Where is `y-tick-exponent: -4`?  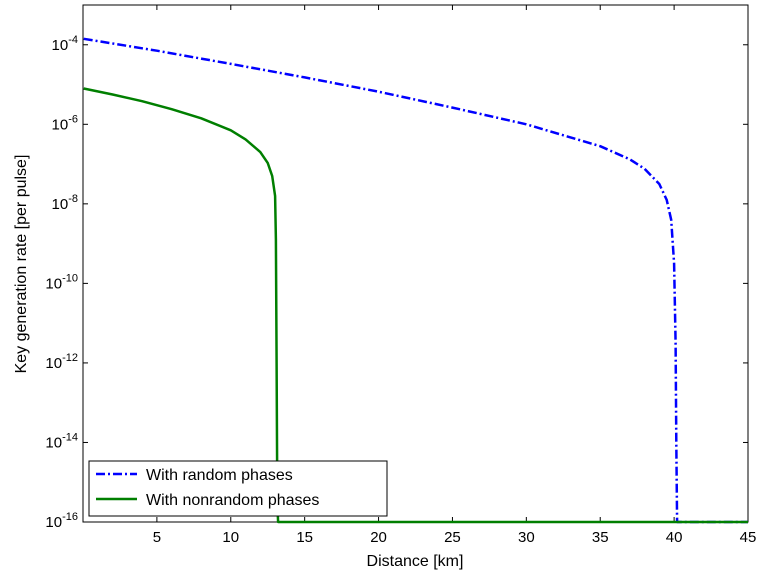 y-tick-exponent: -4 is located at coordinates (73, 40).